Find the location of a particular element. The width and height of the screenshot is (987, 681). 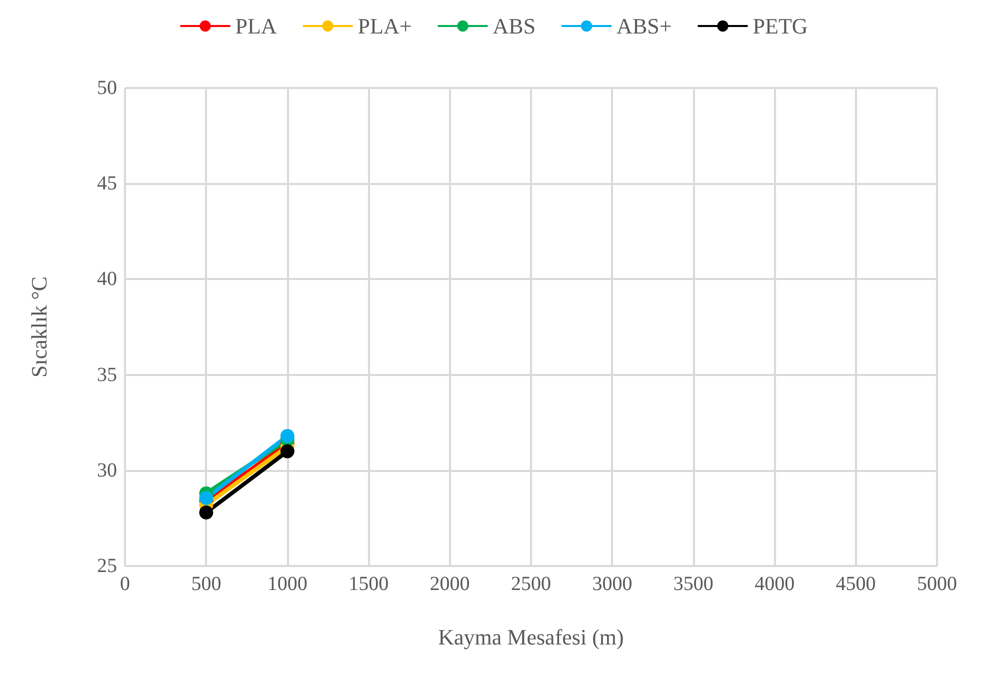

legend-label: PLA+ is located at coordinates (385, 26).